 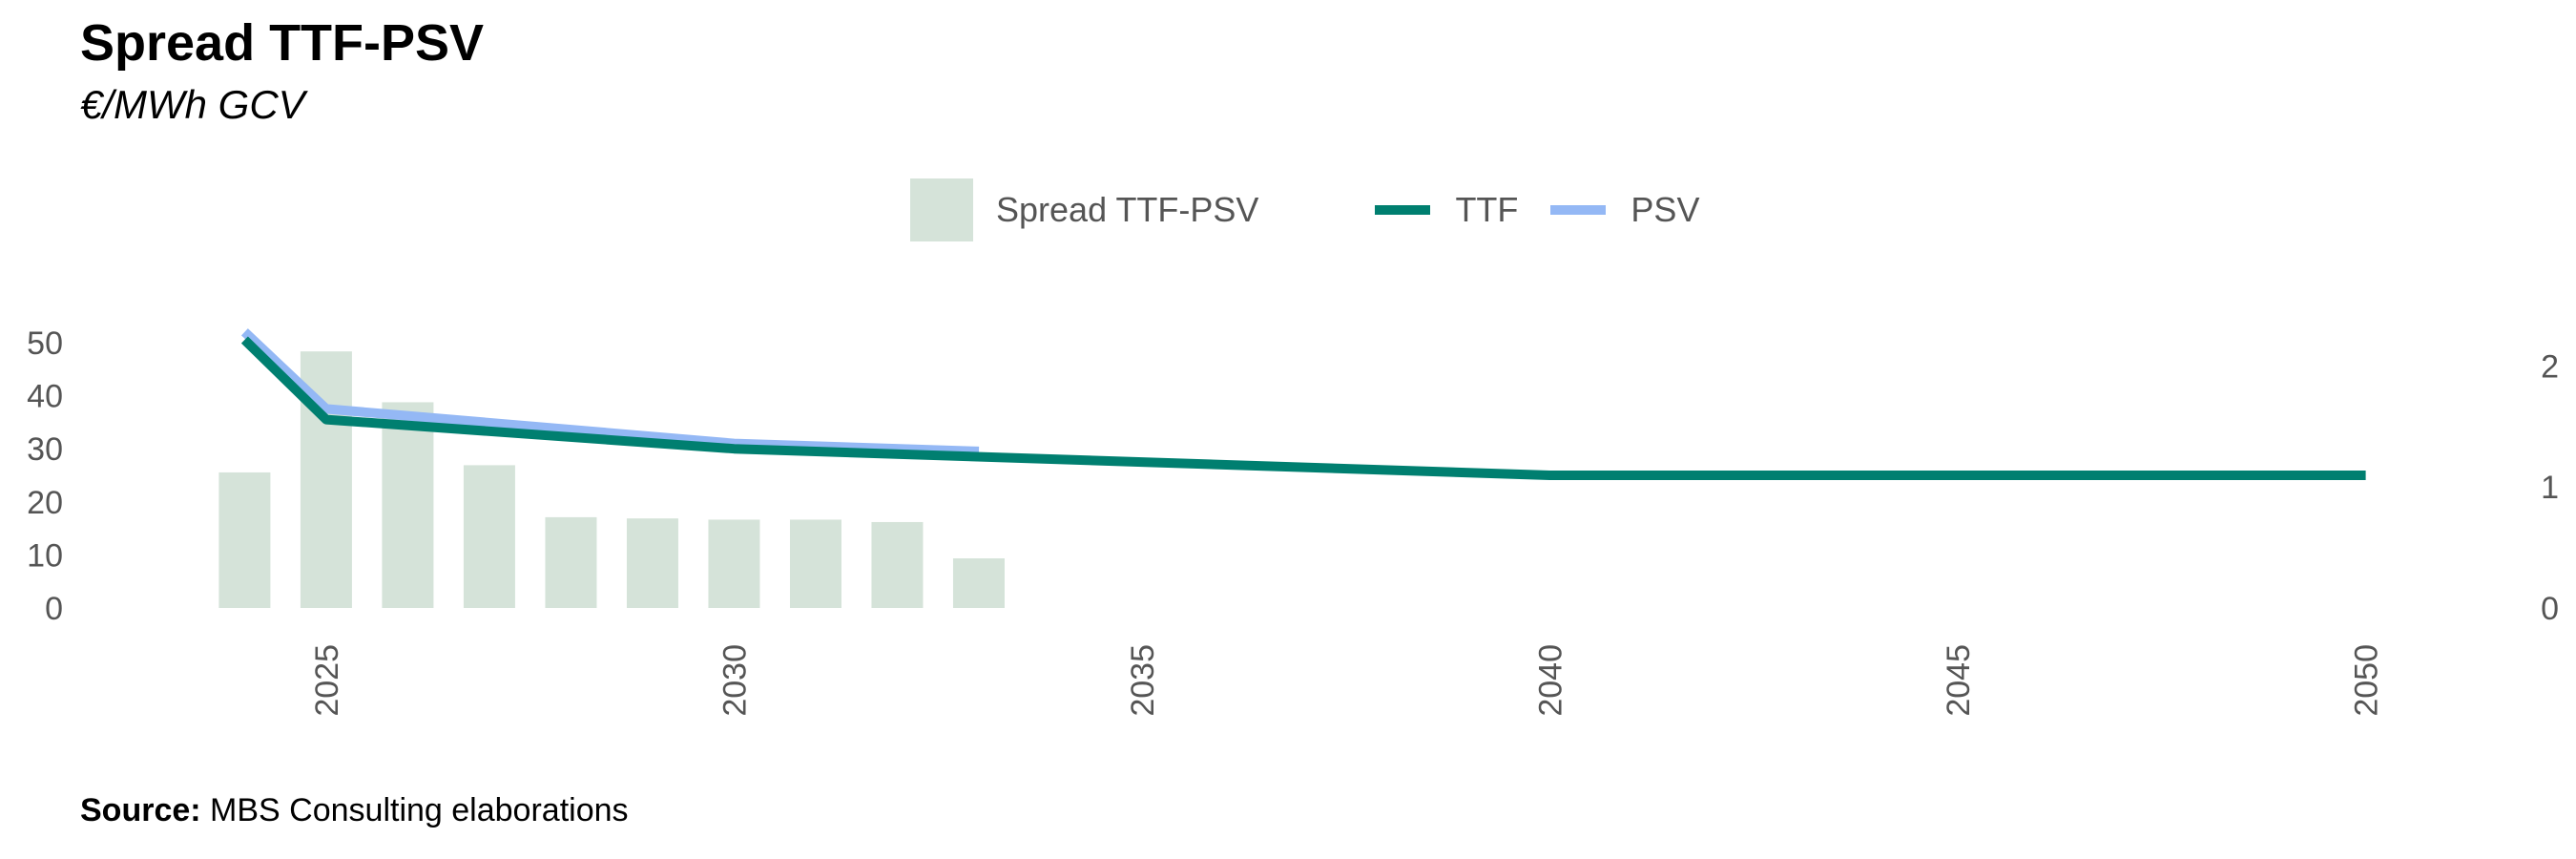 I want to click on y-left-tick-label: 10, so click(x=45, y=555).